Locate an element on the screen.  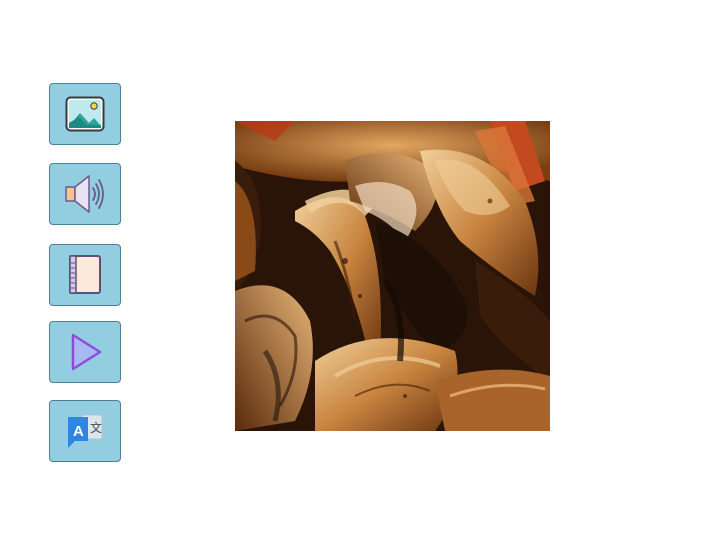
play-button is located at coordinates (85, 352).